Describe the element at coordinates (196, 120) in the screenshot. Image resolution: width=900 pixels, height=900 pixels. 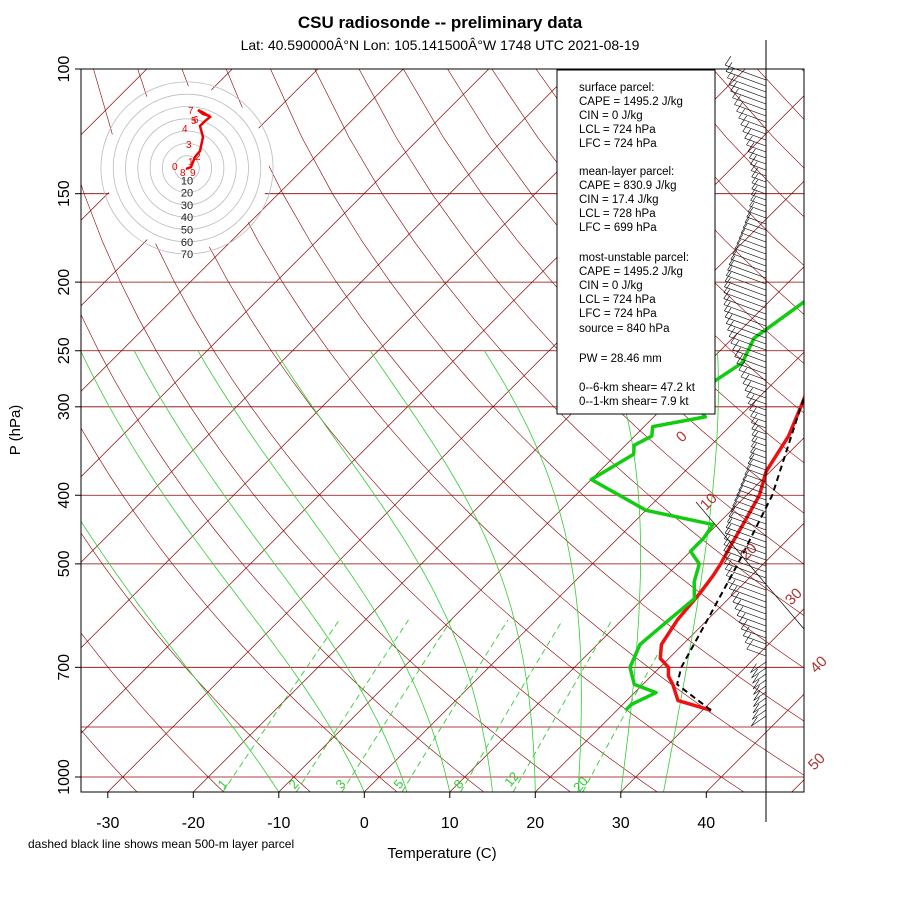
I see `hodograph-point-label: 6` at that location.